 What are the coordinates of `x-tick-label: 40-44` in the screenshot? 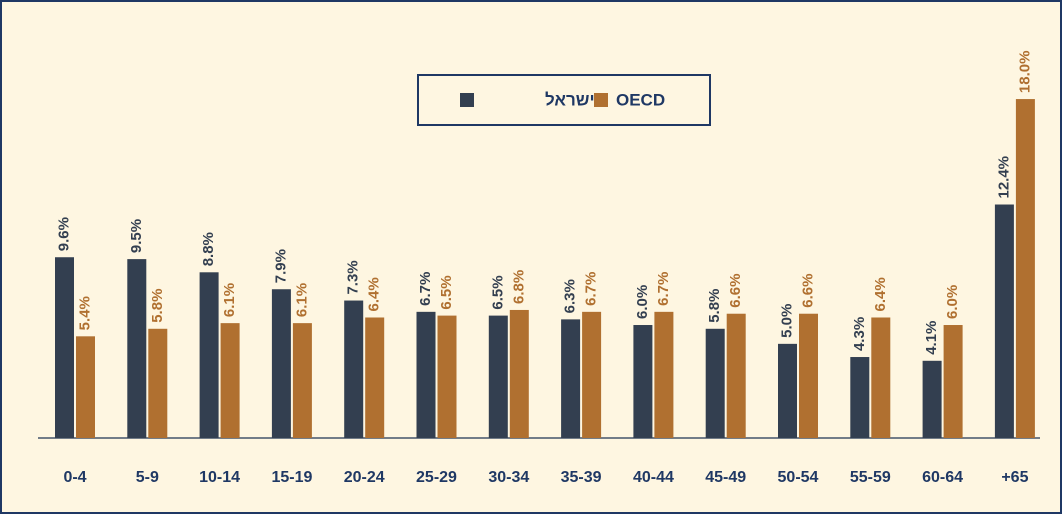 It's located at (653, 477).